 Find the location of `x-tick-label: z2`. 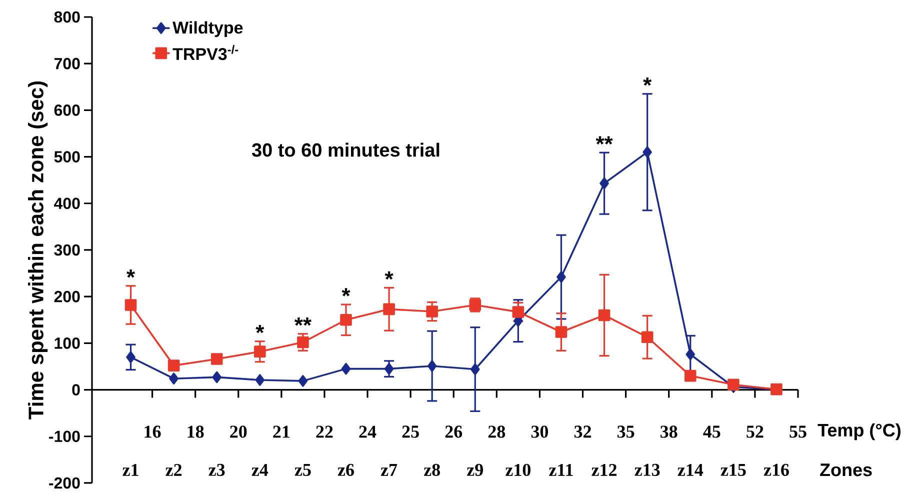

x-tick-label: z2 is located at coordinates (174, 470).